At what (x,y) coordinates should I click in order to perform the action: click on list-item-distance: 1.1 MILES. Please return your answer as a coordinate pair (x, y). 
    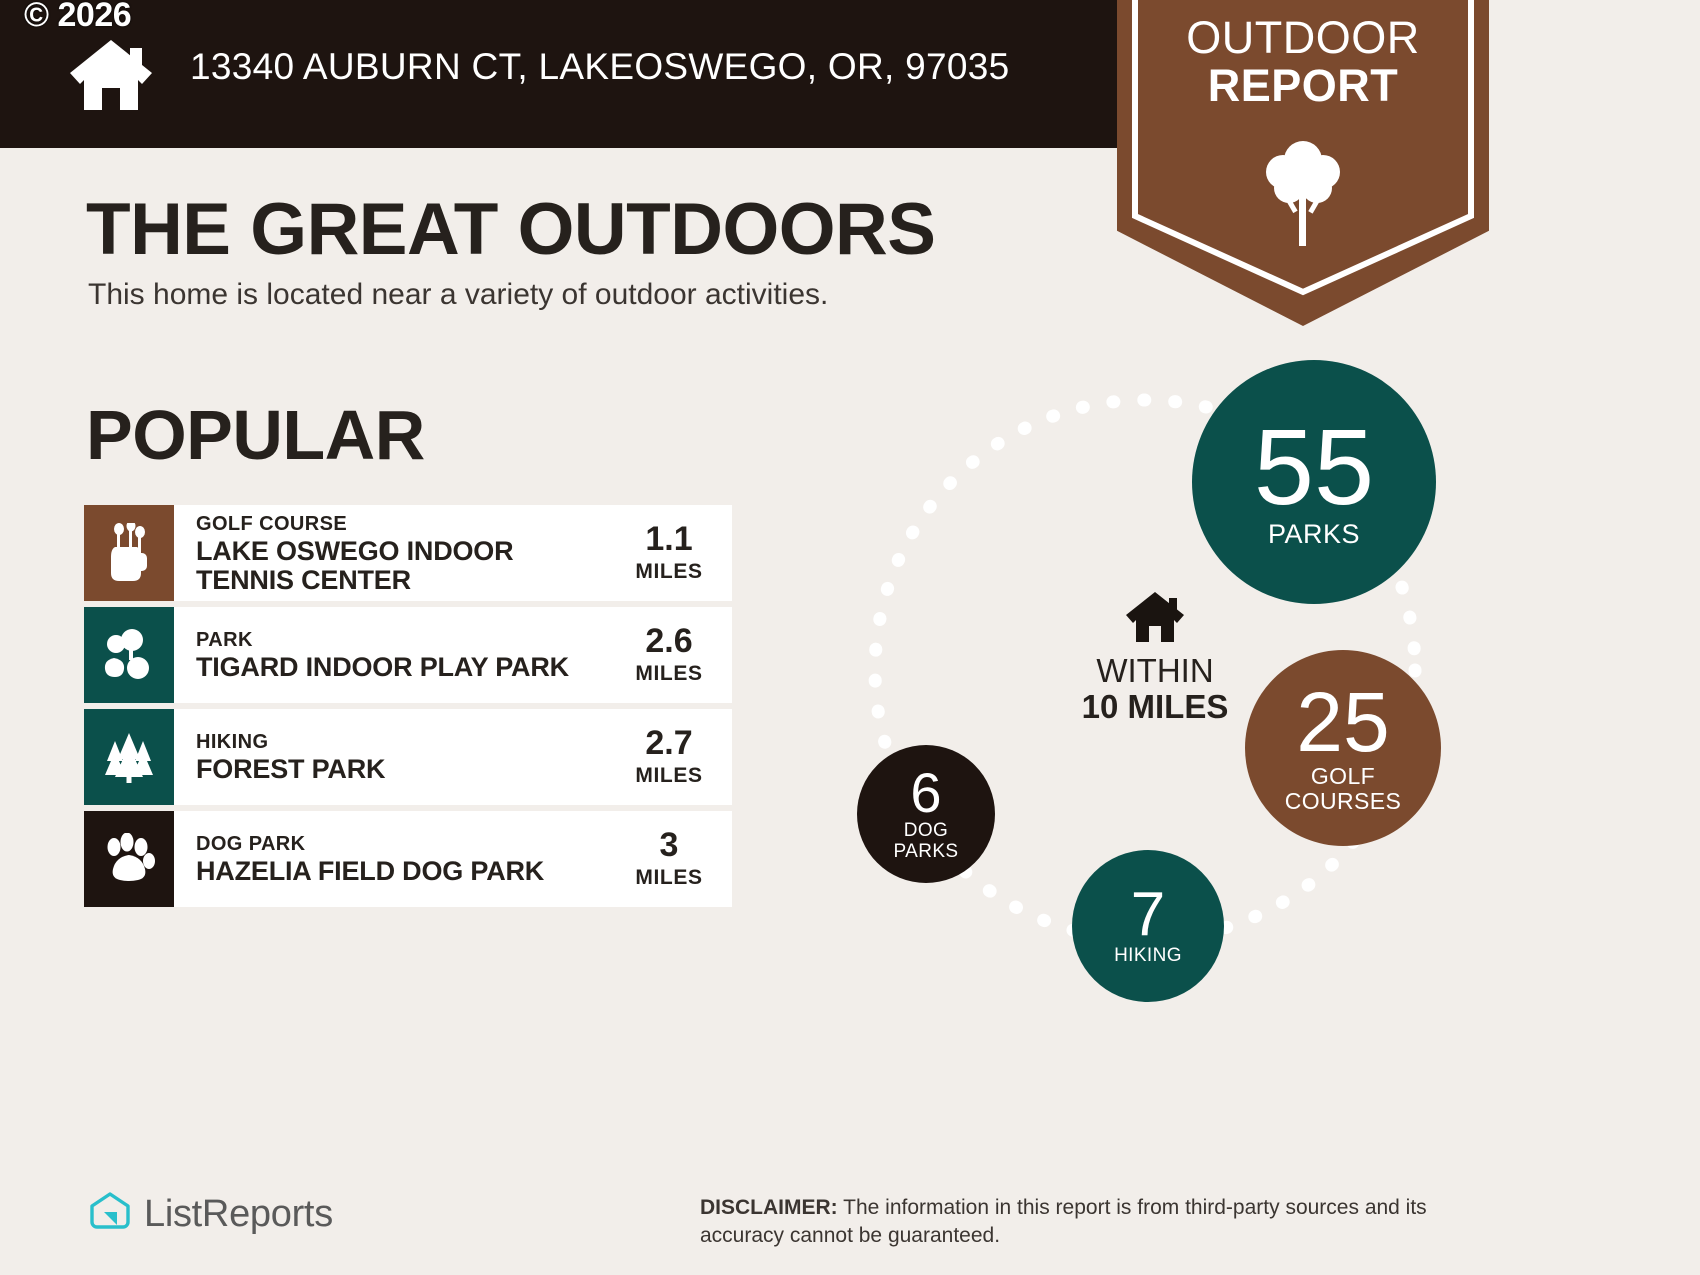
    Looking at the image, I should click on (672, 553).